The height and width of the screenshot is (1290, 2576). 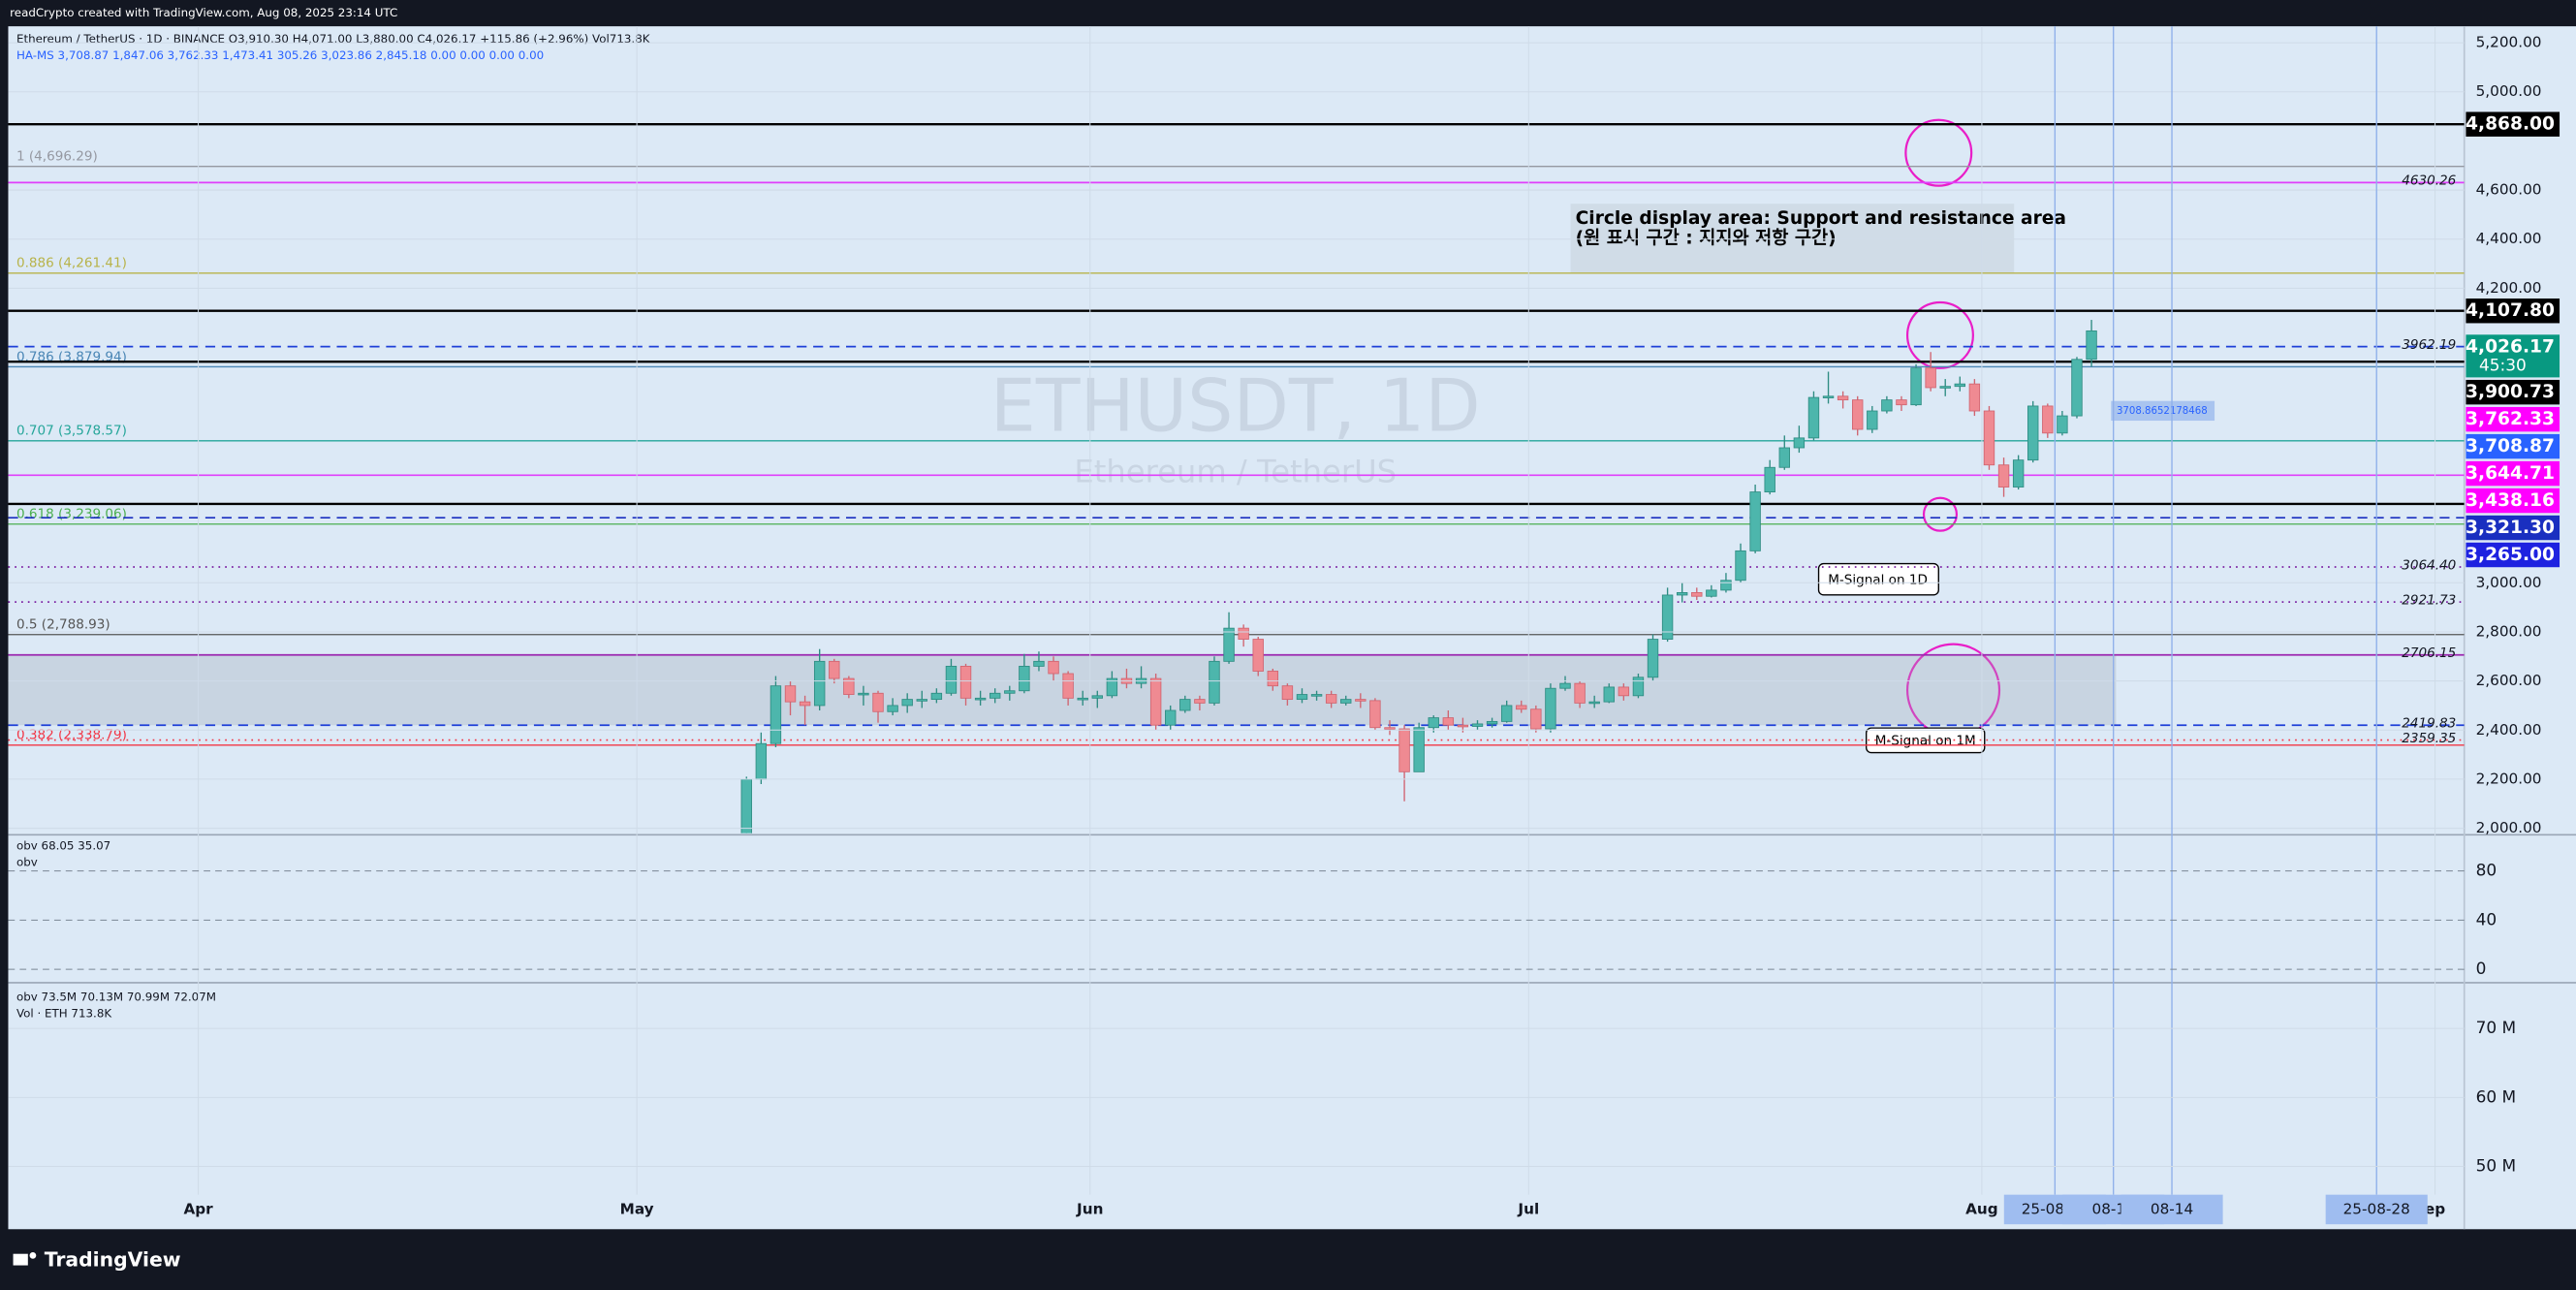 I want to click on price-label: 3,708.87, so click(x=2510, y=446).